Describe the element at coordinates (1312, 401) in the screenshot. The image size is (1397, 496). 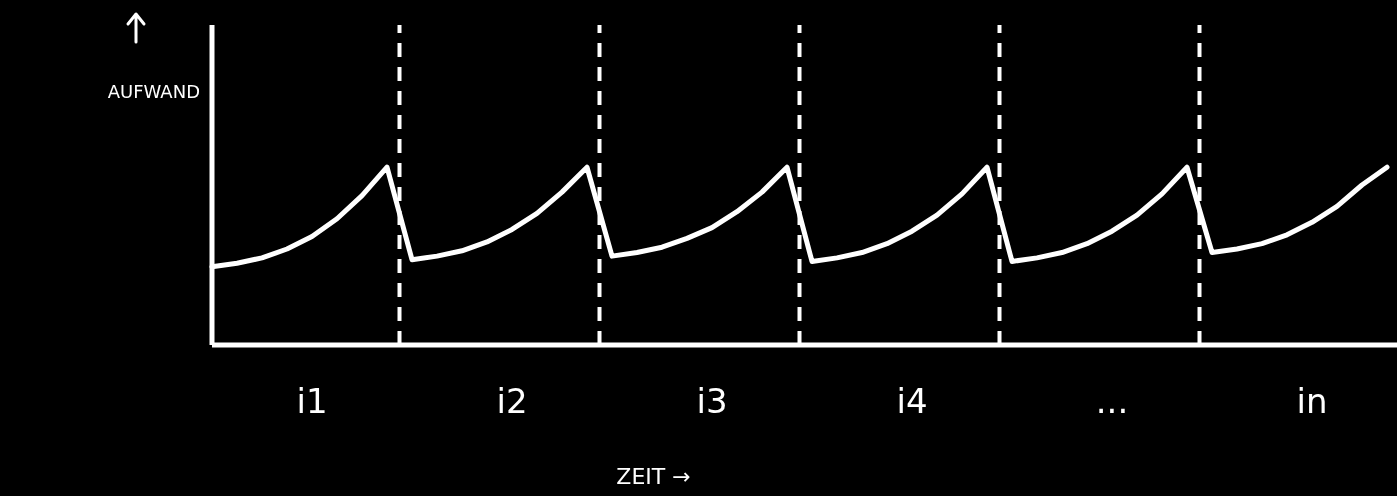
I see `x-tick-label: in` at that location.